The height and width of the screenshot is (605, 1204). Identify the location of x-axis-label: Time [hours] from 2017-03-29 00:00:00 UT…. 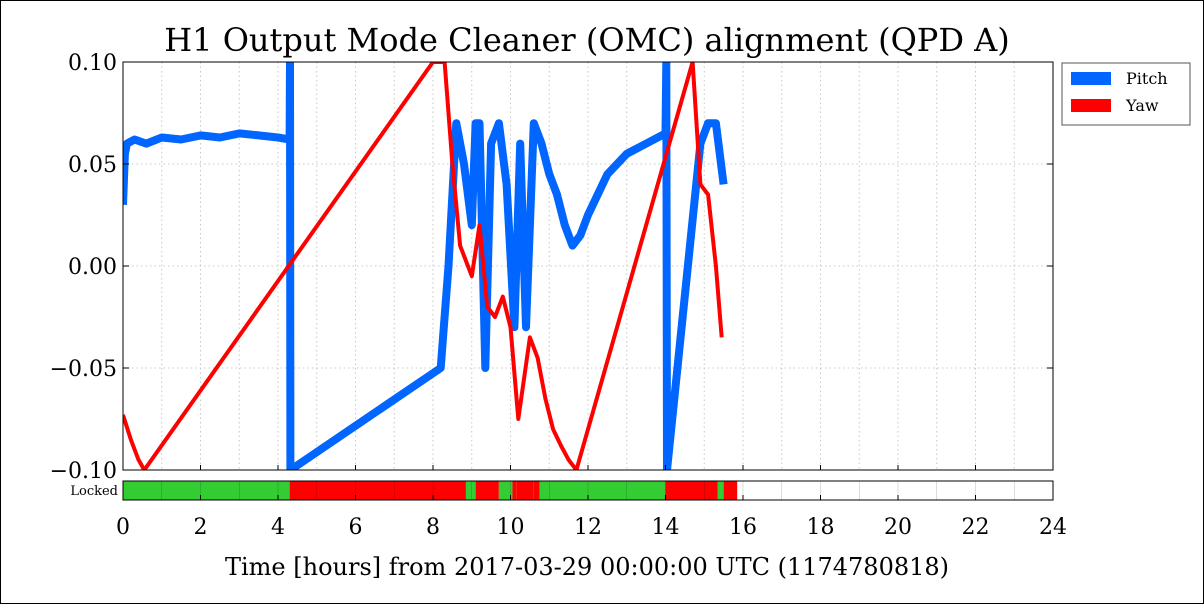
(587, 567).